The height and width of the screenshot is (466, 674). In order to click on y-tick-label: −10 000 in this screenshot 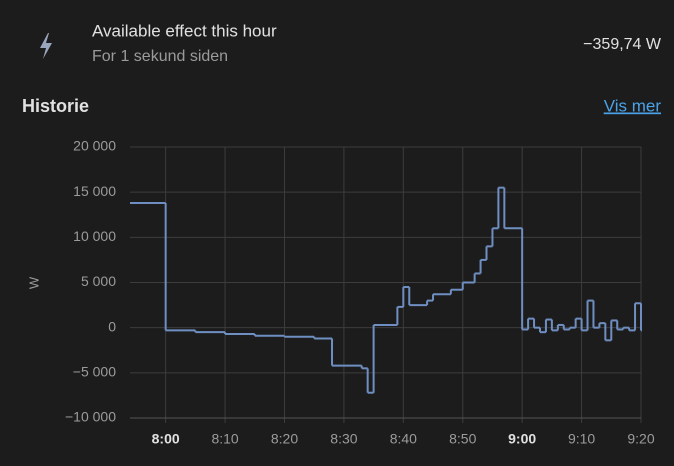, I will do `click(90, 417)`.